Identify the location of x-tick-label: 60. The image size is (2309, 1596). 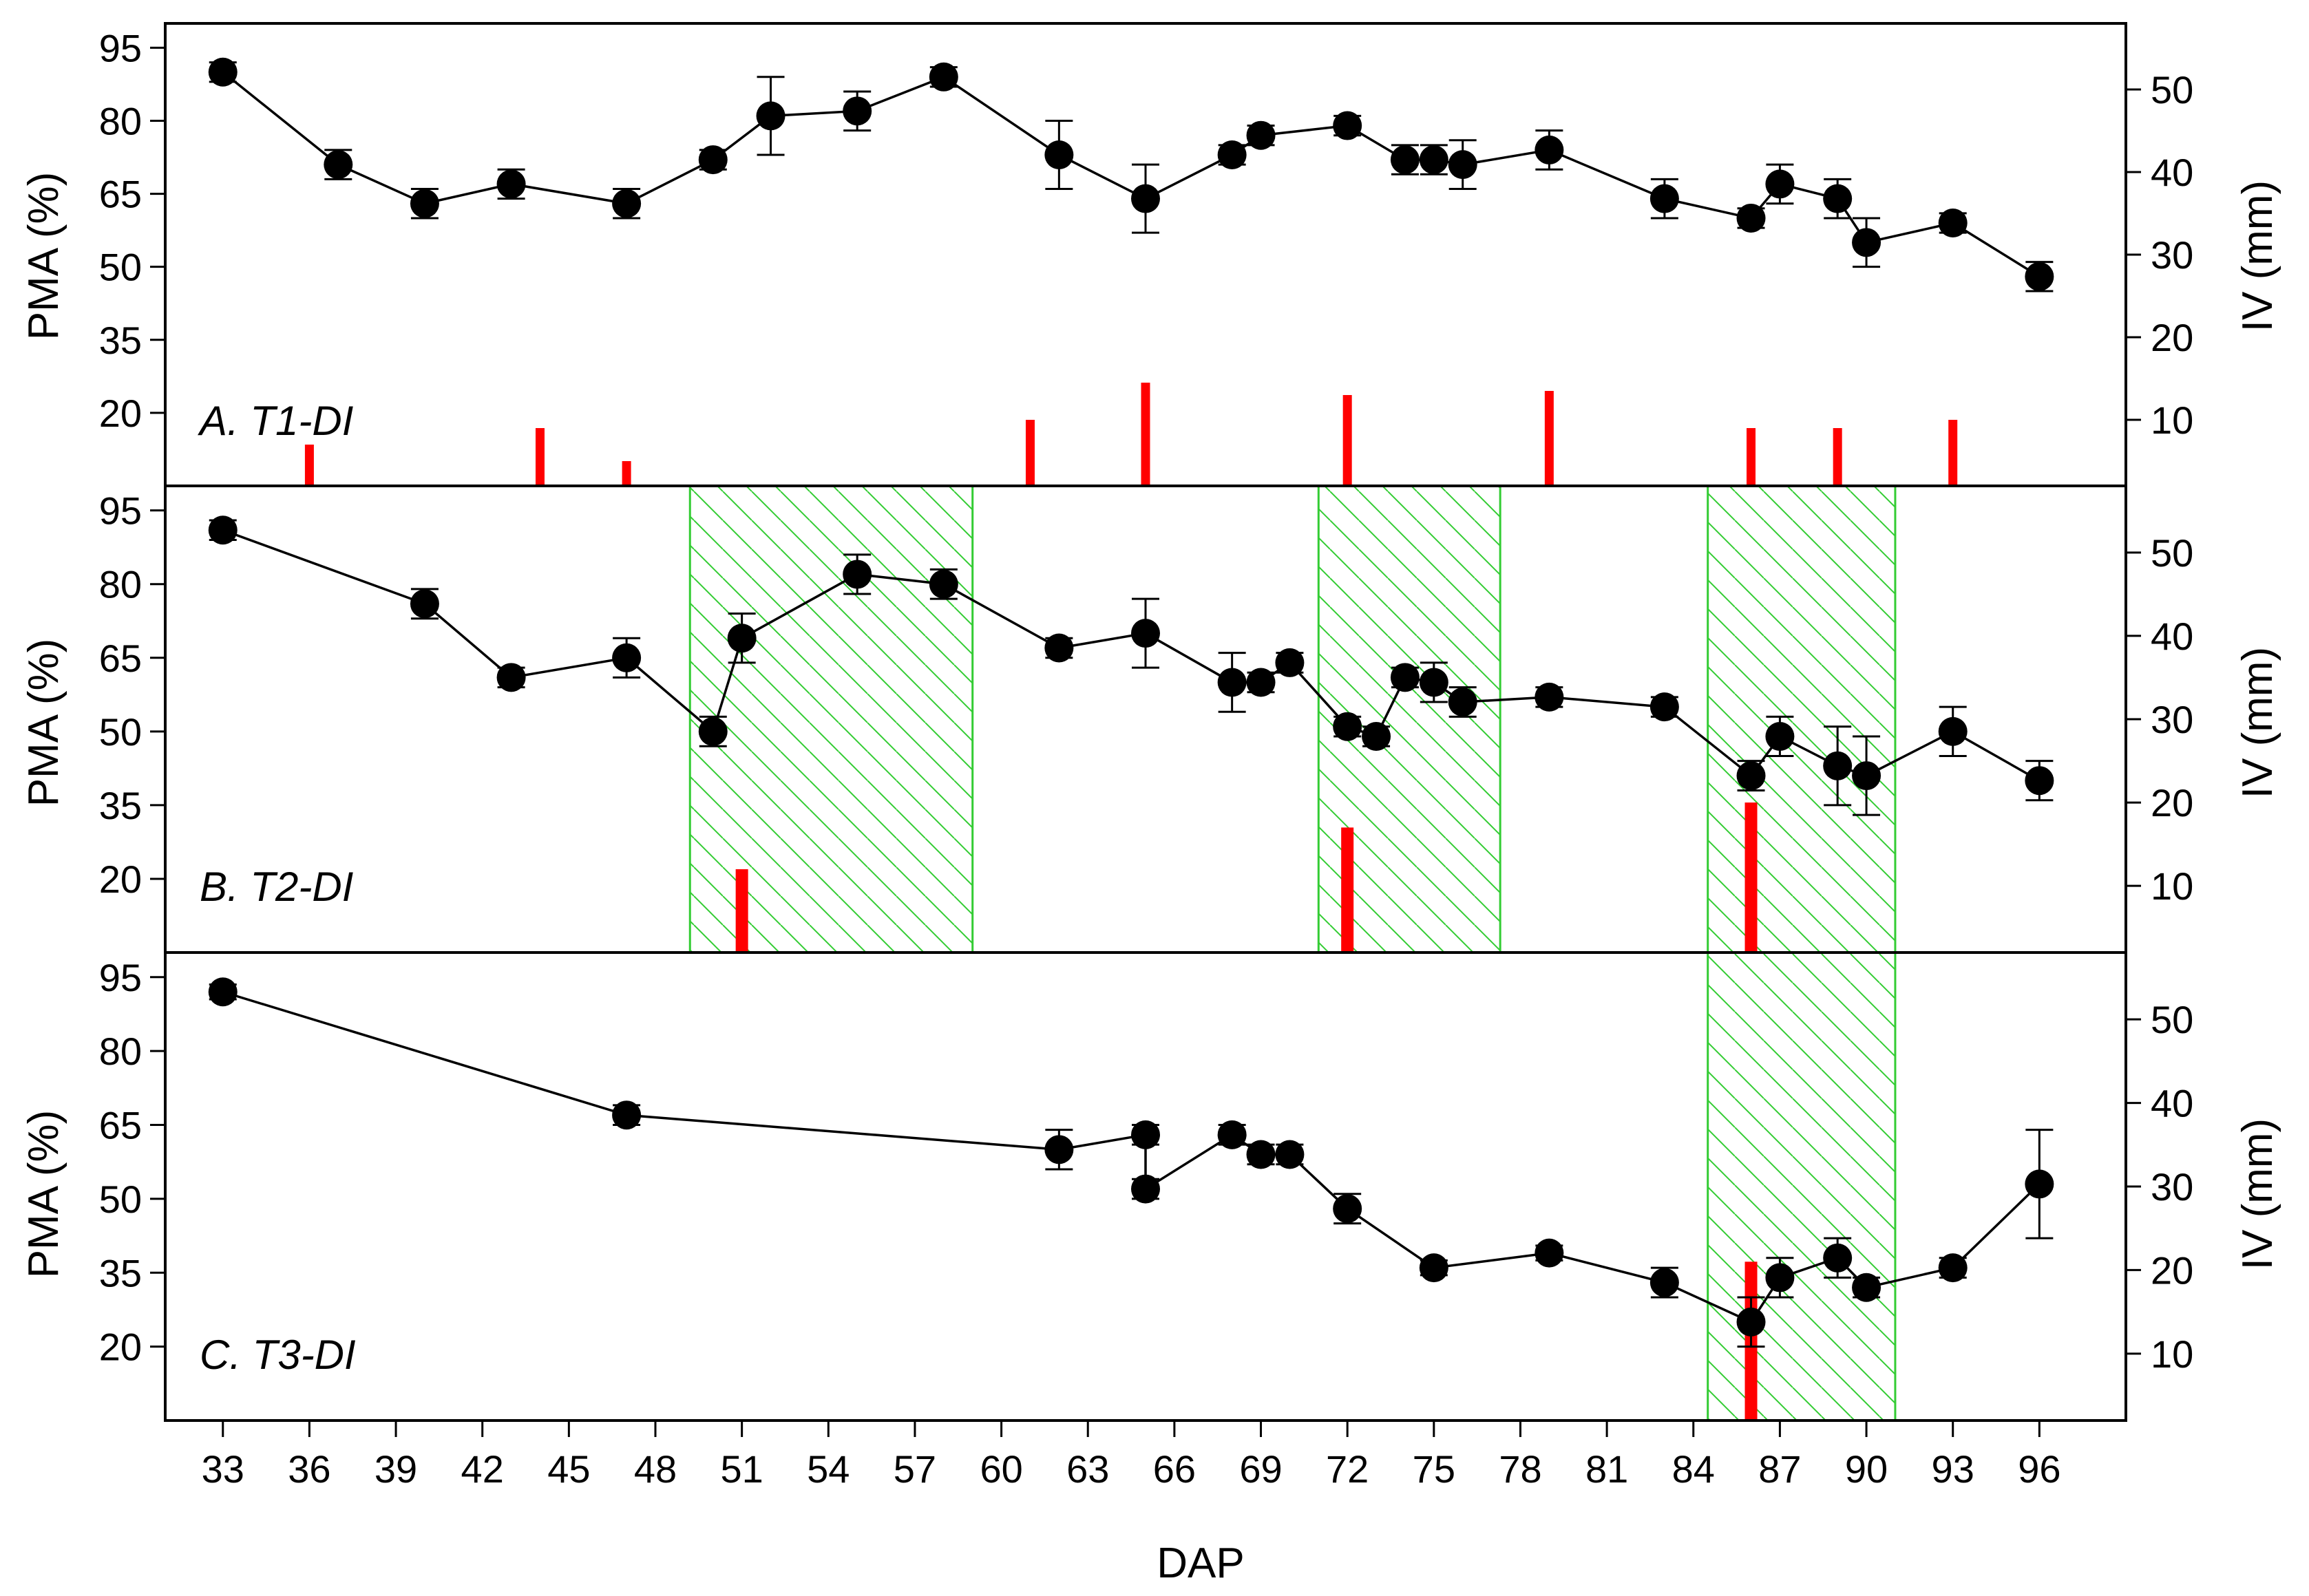
(1001, 1469).